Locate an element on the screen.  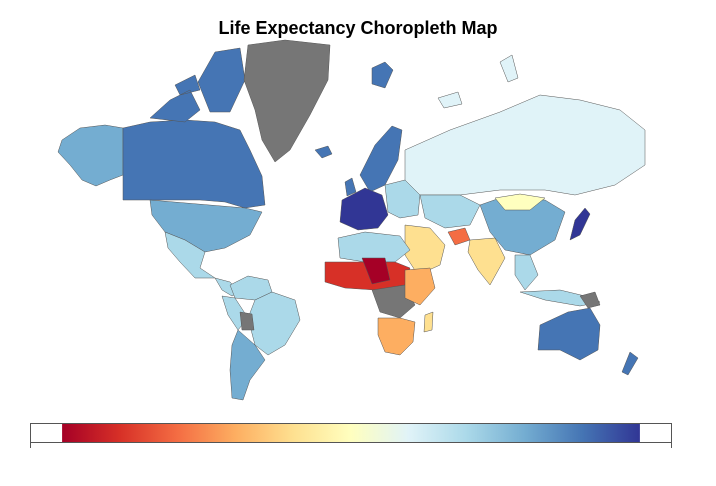
region-afghanistan is located at coordinates (459, 236).